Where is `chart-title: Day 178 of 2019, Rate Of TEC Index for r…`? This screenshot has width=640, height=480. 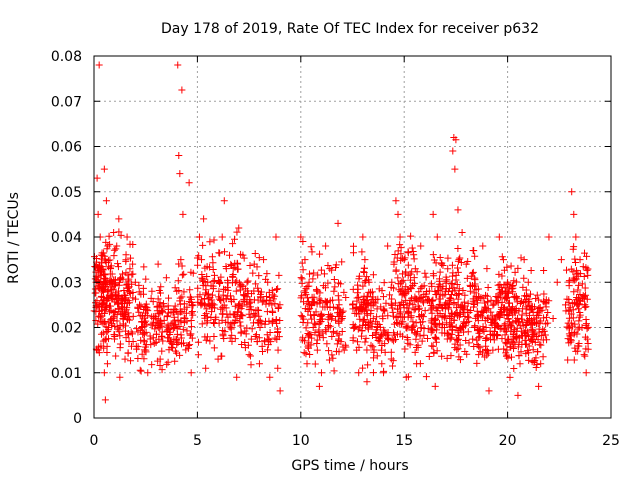
chart-title: Day 178 of 2019, Rate Of TEC Index for r… is located at coordinates (350, 29).